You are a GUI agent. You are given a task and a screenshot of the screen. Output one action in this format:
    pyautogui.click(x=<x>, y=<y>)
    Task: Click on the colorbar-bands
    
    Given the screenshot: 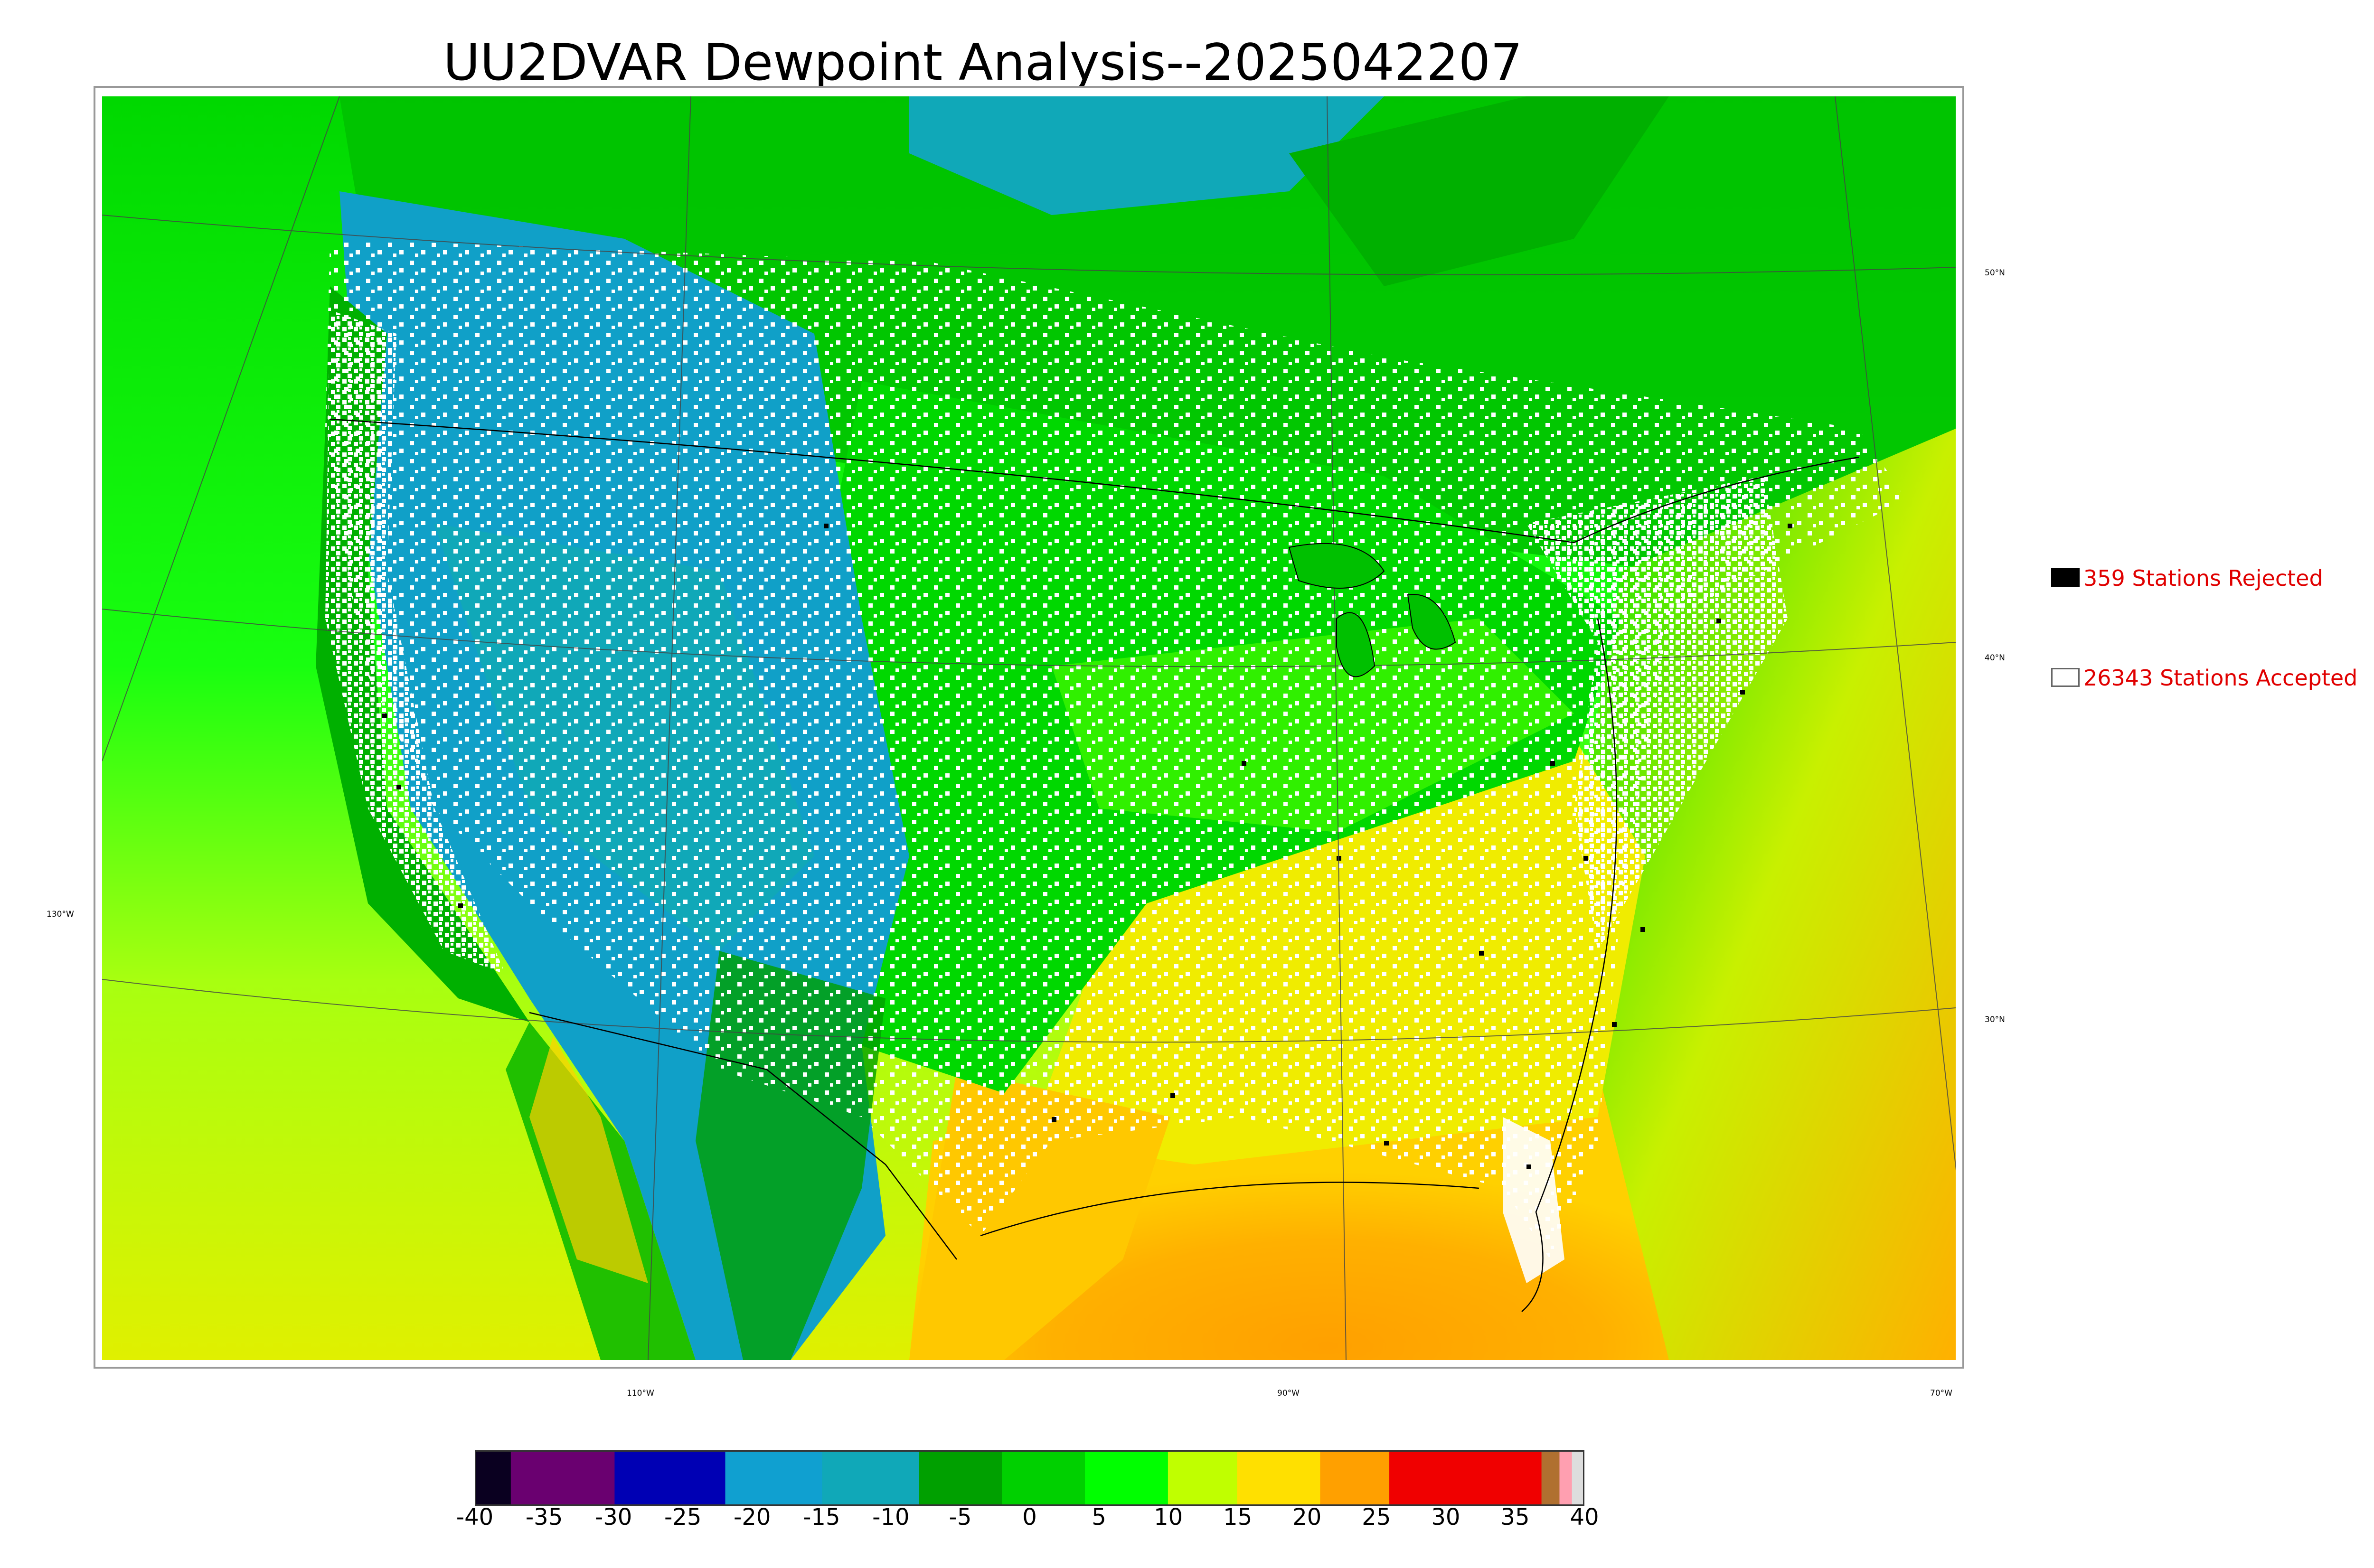 What is the action you would take?
    pyautogui.click(x=1029, y=1478)
    